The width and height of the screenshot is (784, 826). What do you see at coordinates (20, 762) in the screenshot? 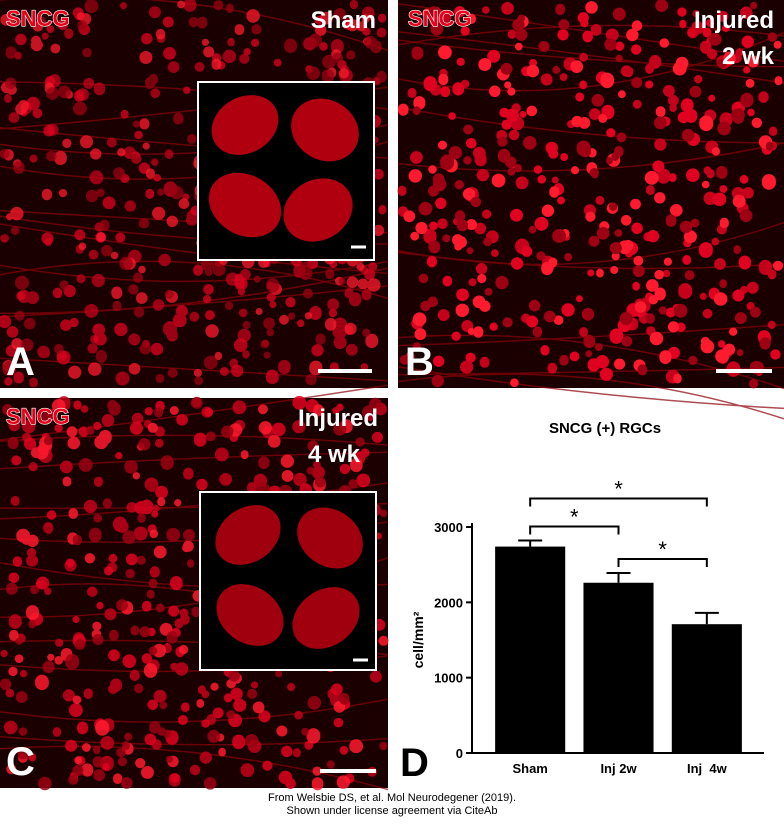
I see `panel-letter: C` at bounding box center [20, 762].